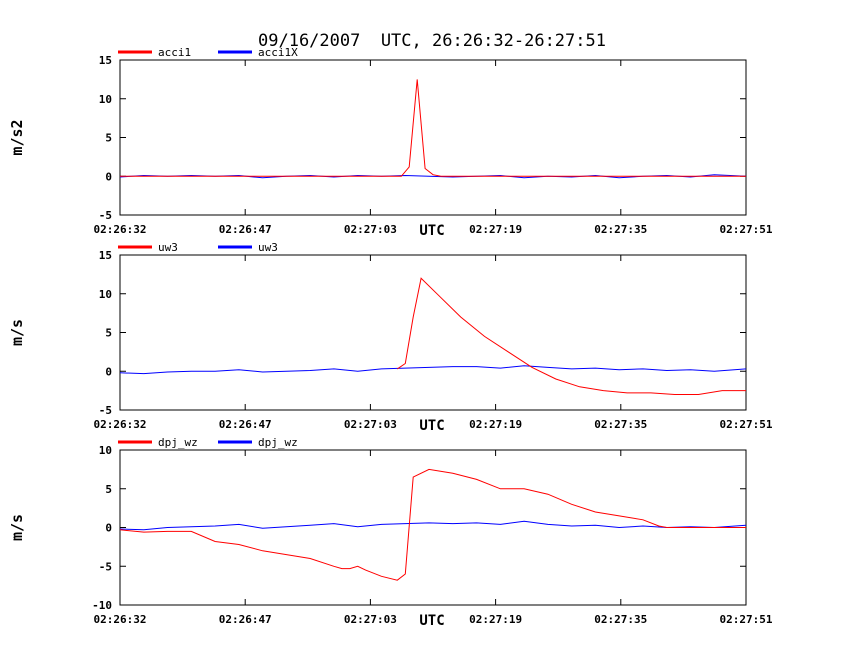 This screenshot has width=865, height=647. I want to click on legend-label: acci1X, so click(278, 52).